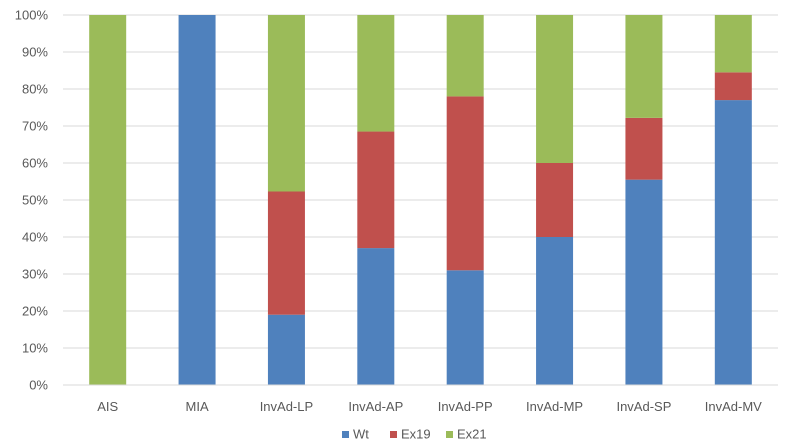  What do you see at coordinates (35, 237) in the screenshot?
I see `y-tick-label: 40%` at bounding box center [35, 237].